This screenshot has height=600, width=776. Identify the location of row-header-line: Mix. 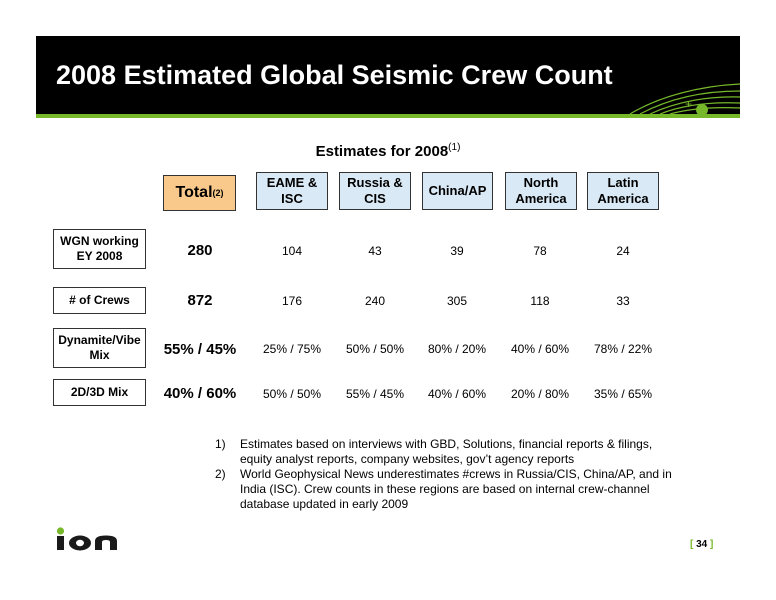
(99, 355).